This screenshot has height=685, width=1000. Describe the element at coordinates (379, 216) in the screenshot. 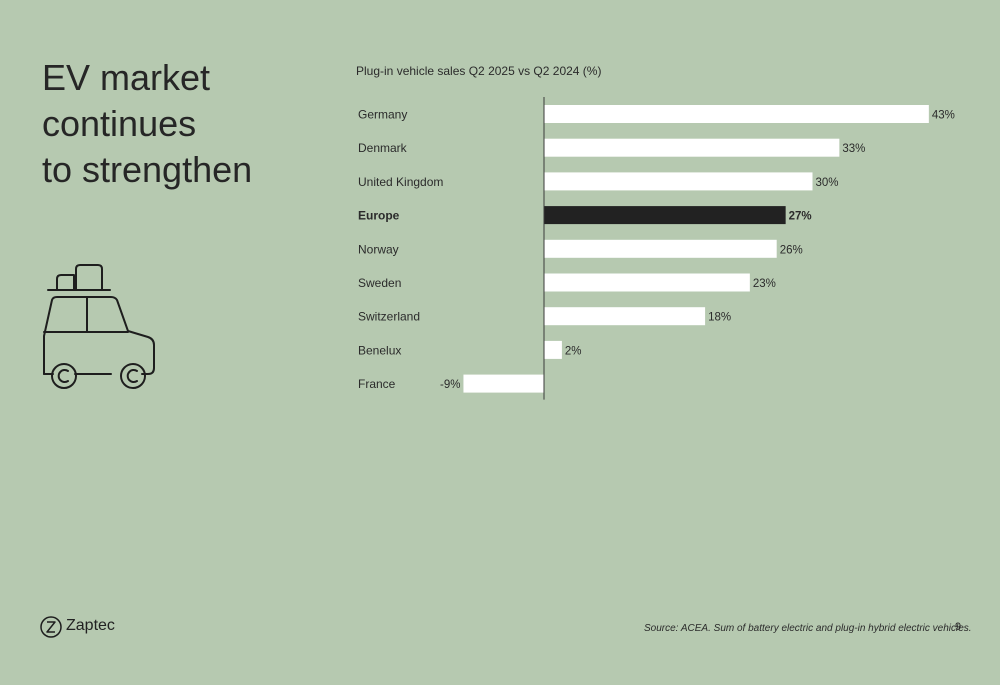

I see `category-label-europe: Europe` at that location.